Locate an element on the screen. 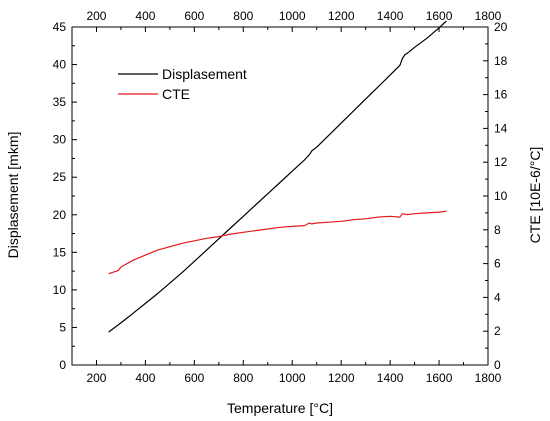 The image size is (550, 421). legend-label-cte: CTE is located at coordinates (176, 94).